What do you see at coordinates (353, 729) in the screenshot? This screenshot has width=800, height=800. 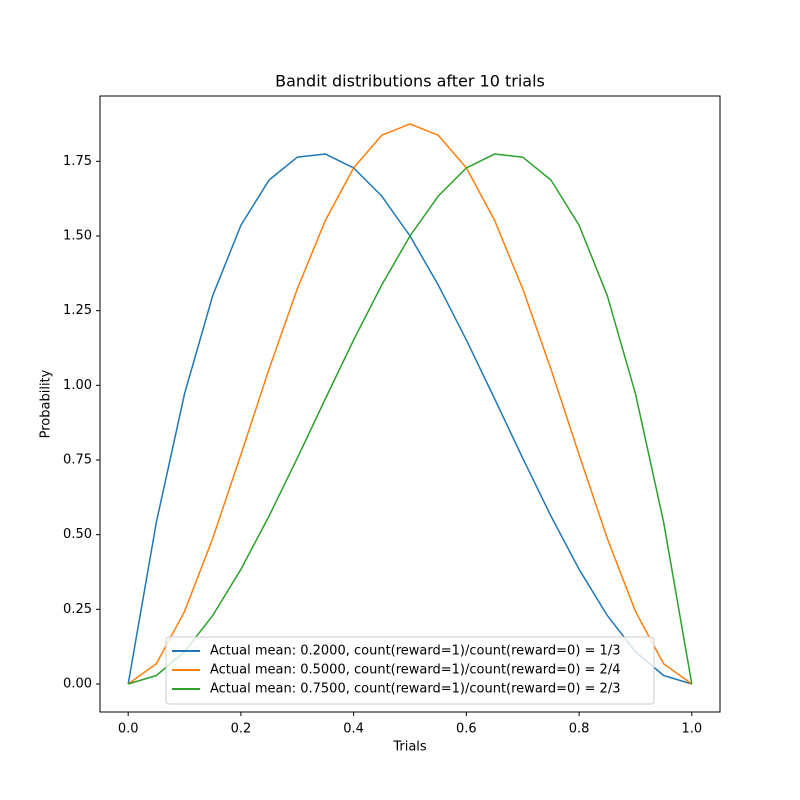 I see `x-tick-label: 0.4` at bounding box center [353, 729].